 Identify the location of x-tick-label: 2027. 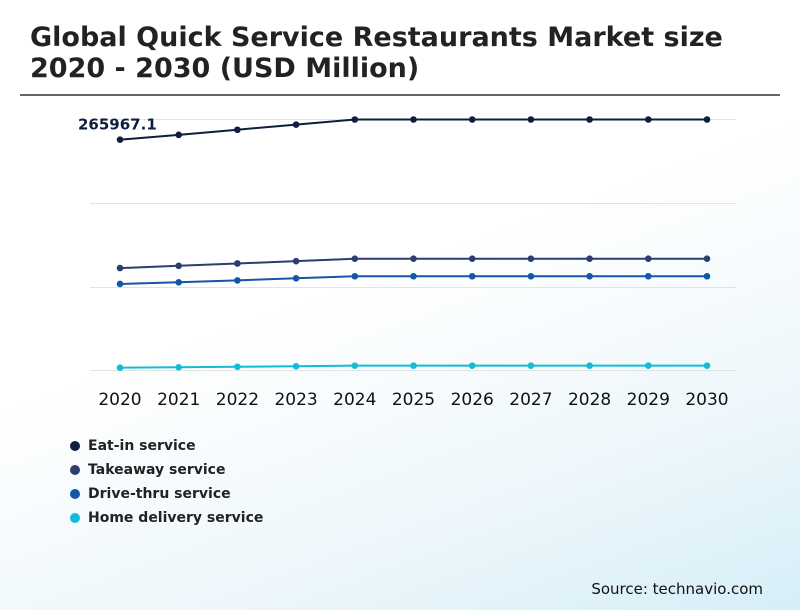
(530, 400).